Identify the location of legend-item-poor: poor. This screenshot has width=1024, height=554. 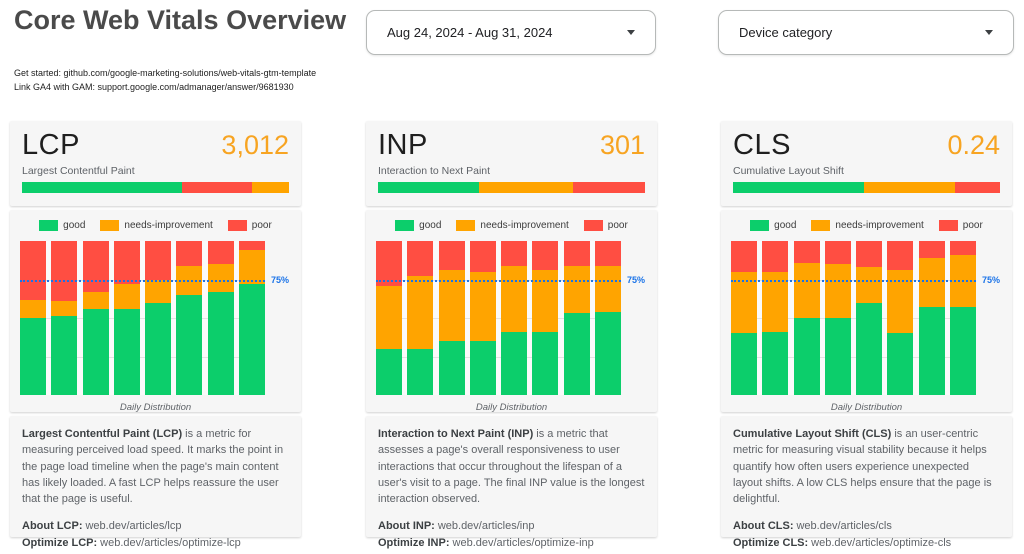
(960, 225).